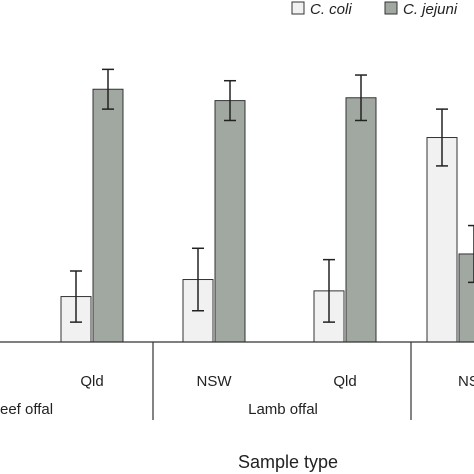 The width and height of the screenshot is (474, 474). What do you see at coordinates (215, 381) in the screenshot?
I see `tick-label: NSW` at bounding box center [215, 381].